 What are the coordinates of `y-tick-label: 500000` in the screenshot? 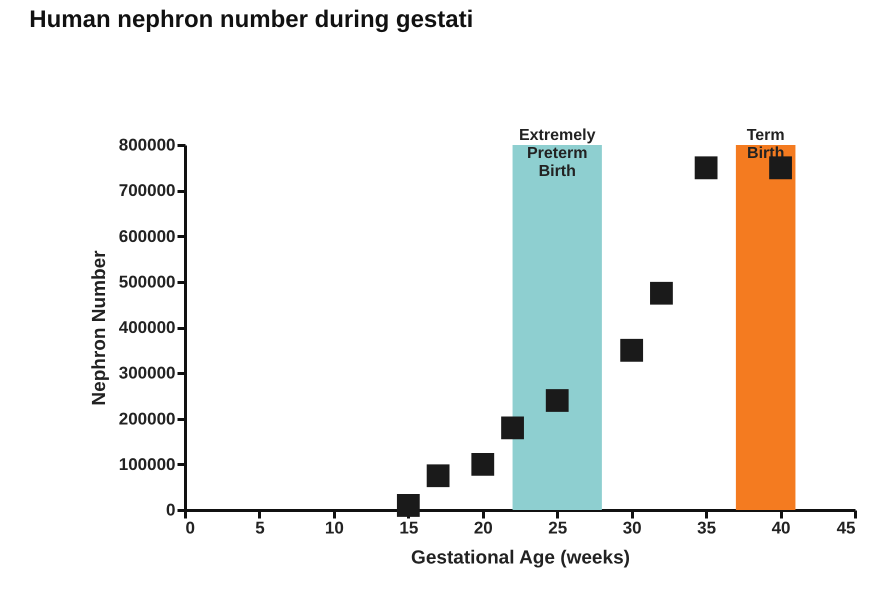 It's located at (147, 282).